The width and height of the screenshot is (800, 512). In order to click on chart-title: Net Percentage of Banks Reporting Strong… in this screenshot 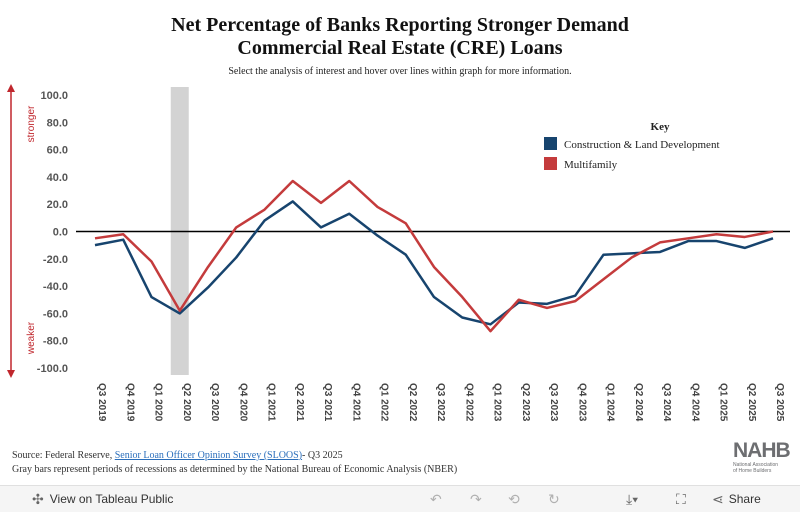, I will do `click(400, 37)`.